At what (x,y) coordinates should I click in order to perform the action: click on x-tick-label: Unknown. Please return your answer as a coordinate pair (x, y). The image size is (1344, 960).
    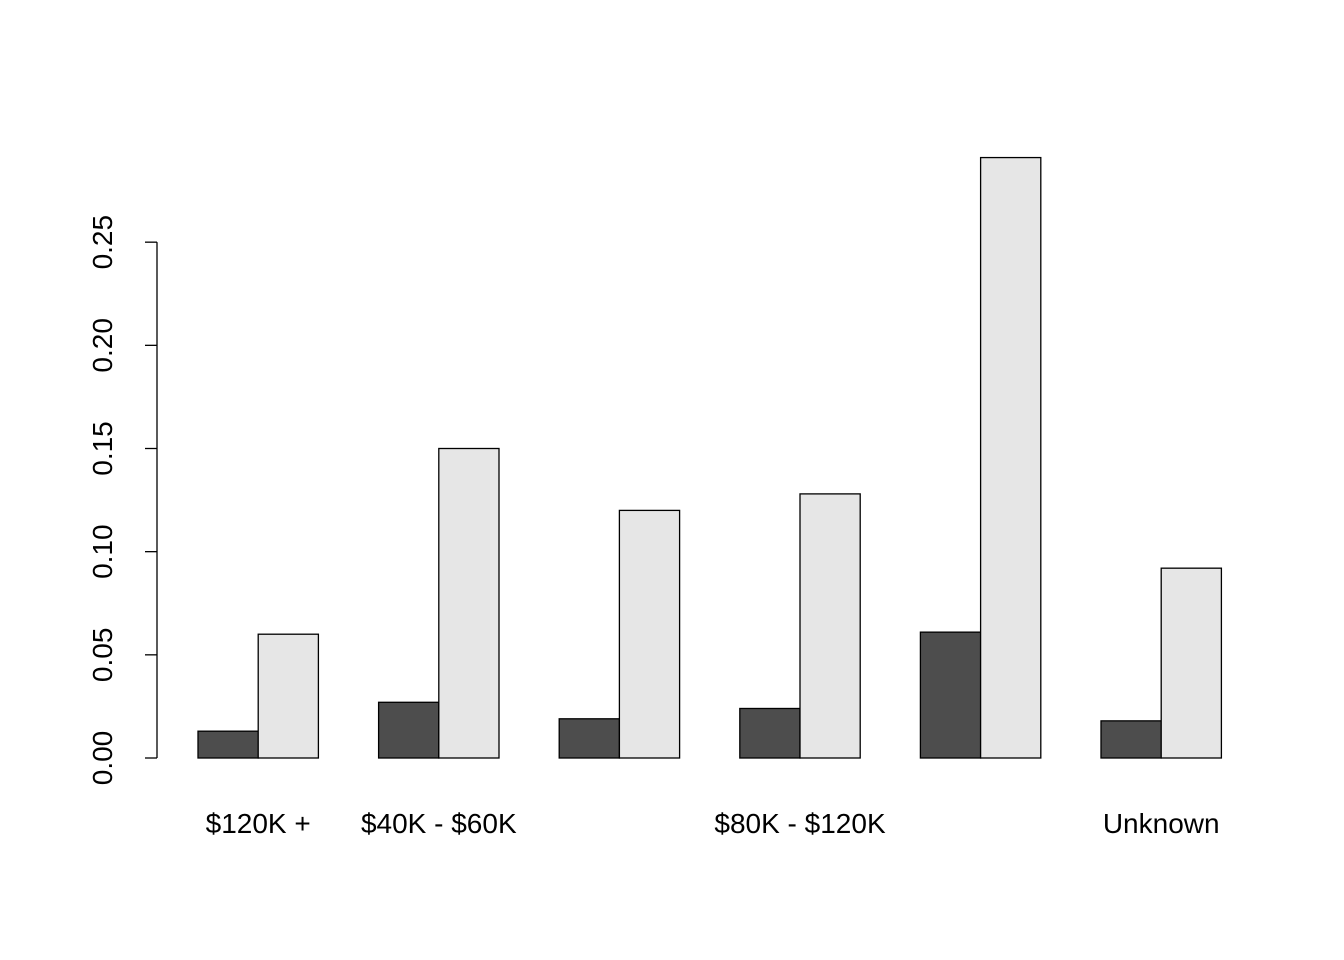
    Looking at the image, I should click on (1161, 823).